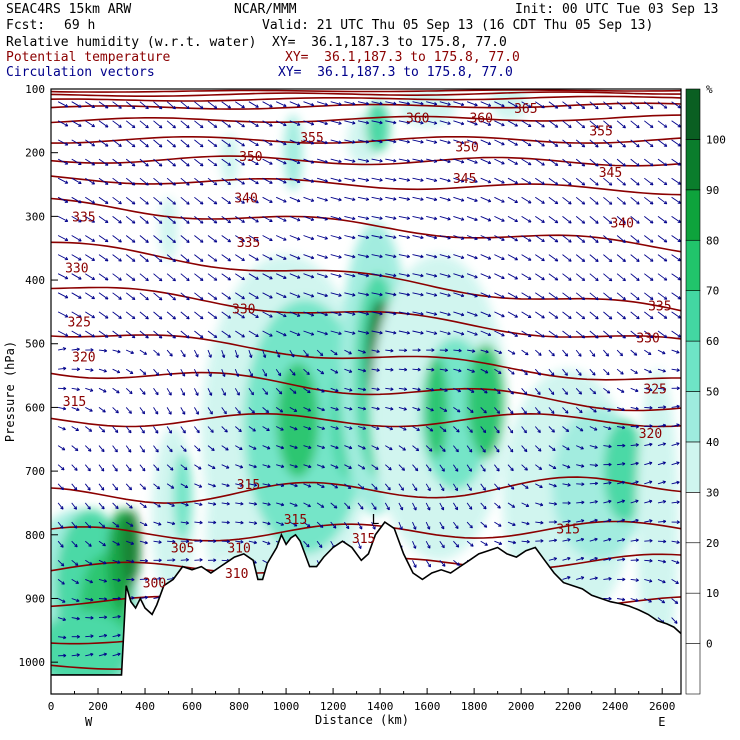 The width and height of the screenshot is (740, 740). I want to click on theta-label: 320, so click(83, 357).